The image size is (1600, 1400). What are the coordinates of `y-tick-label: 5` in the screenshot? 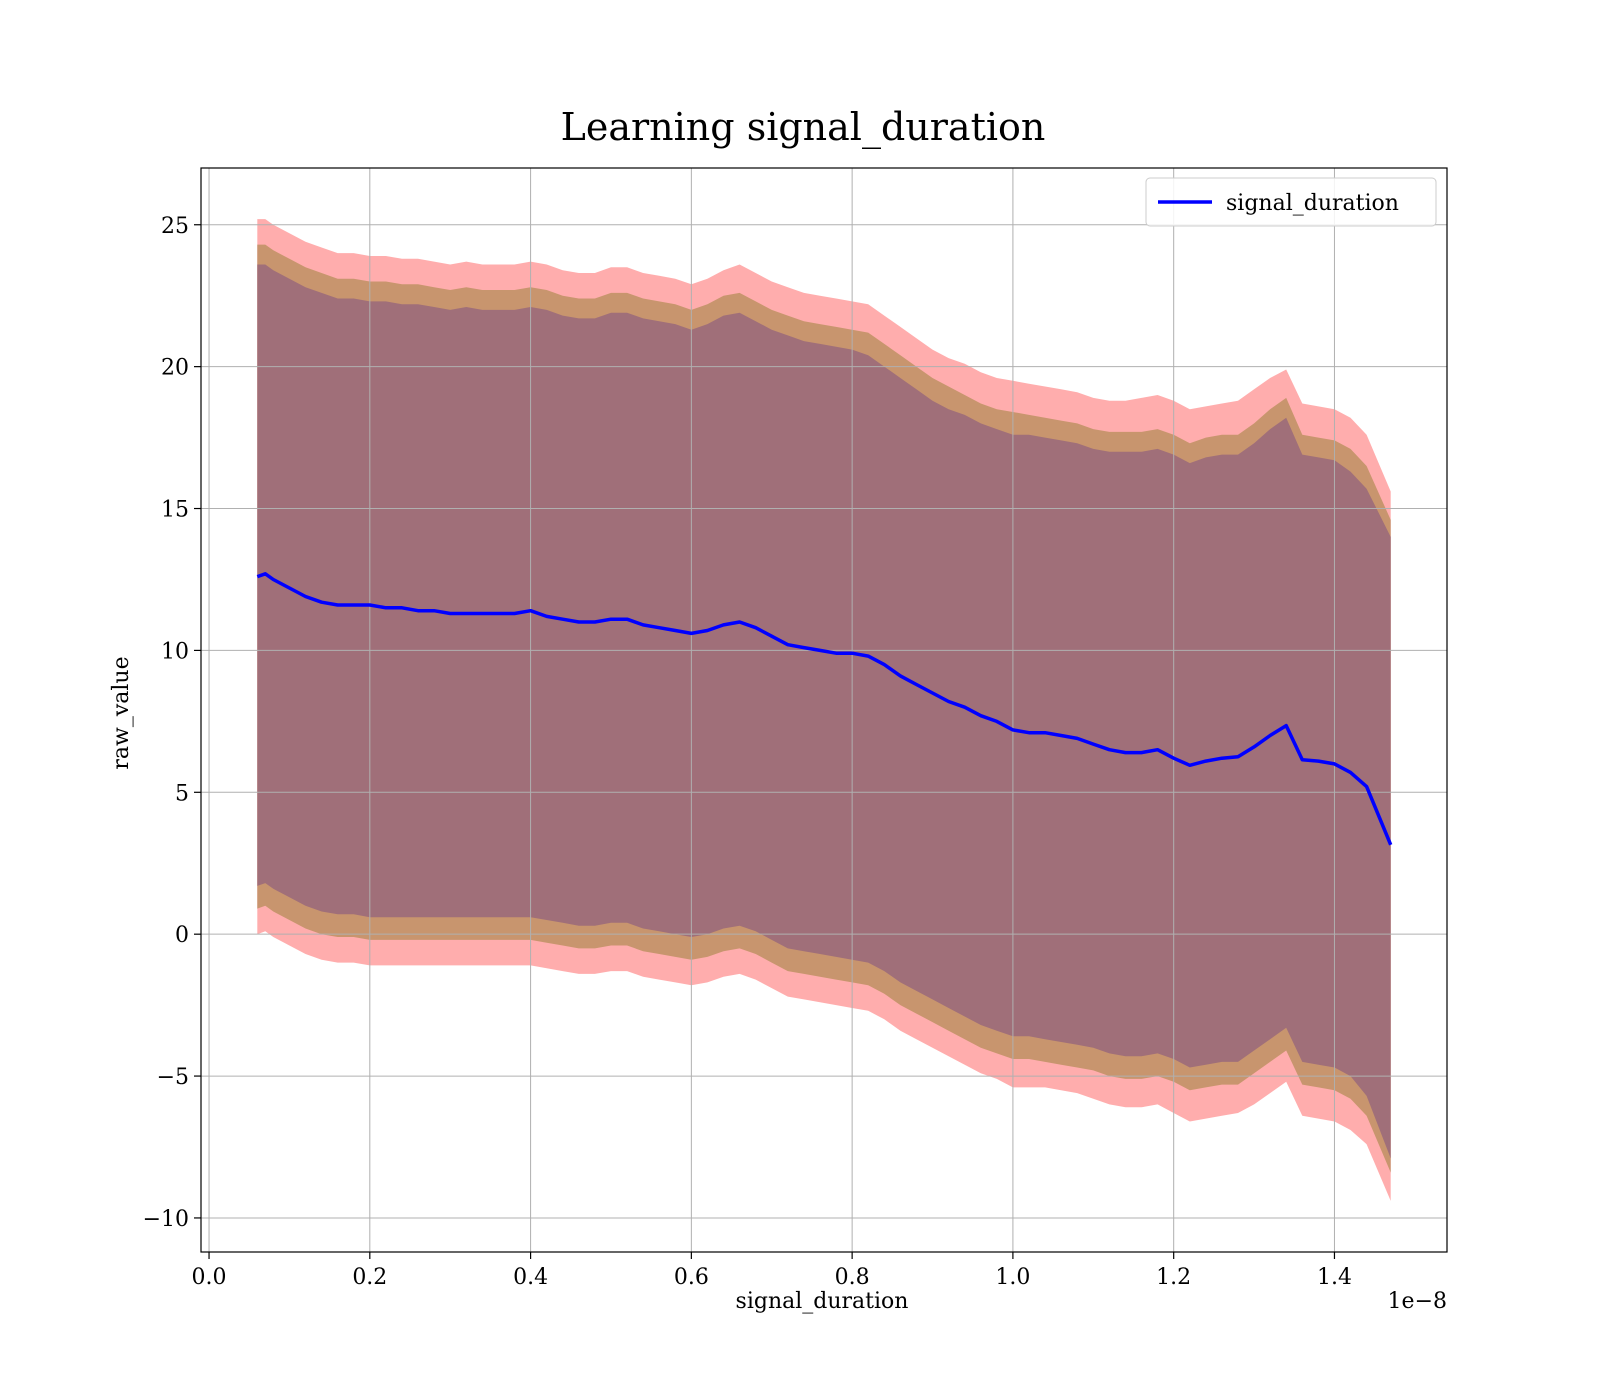 It's located at (182, 793).